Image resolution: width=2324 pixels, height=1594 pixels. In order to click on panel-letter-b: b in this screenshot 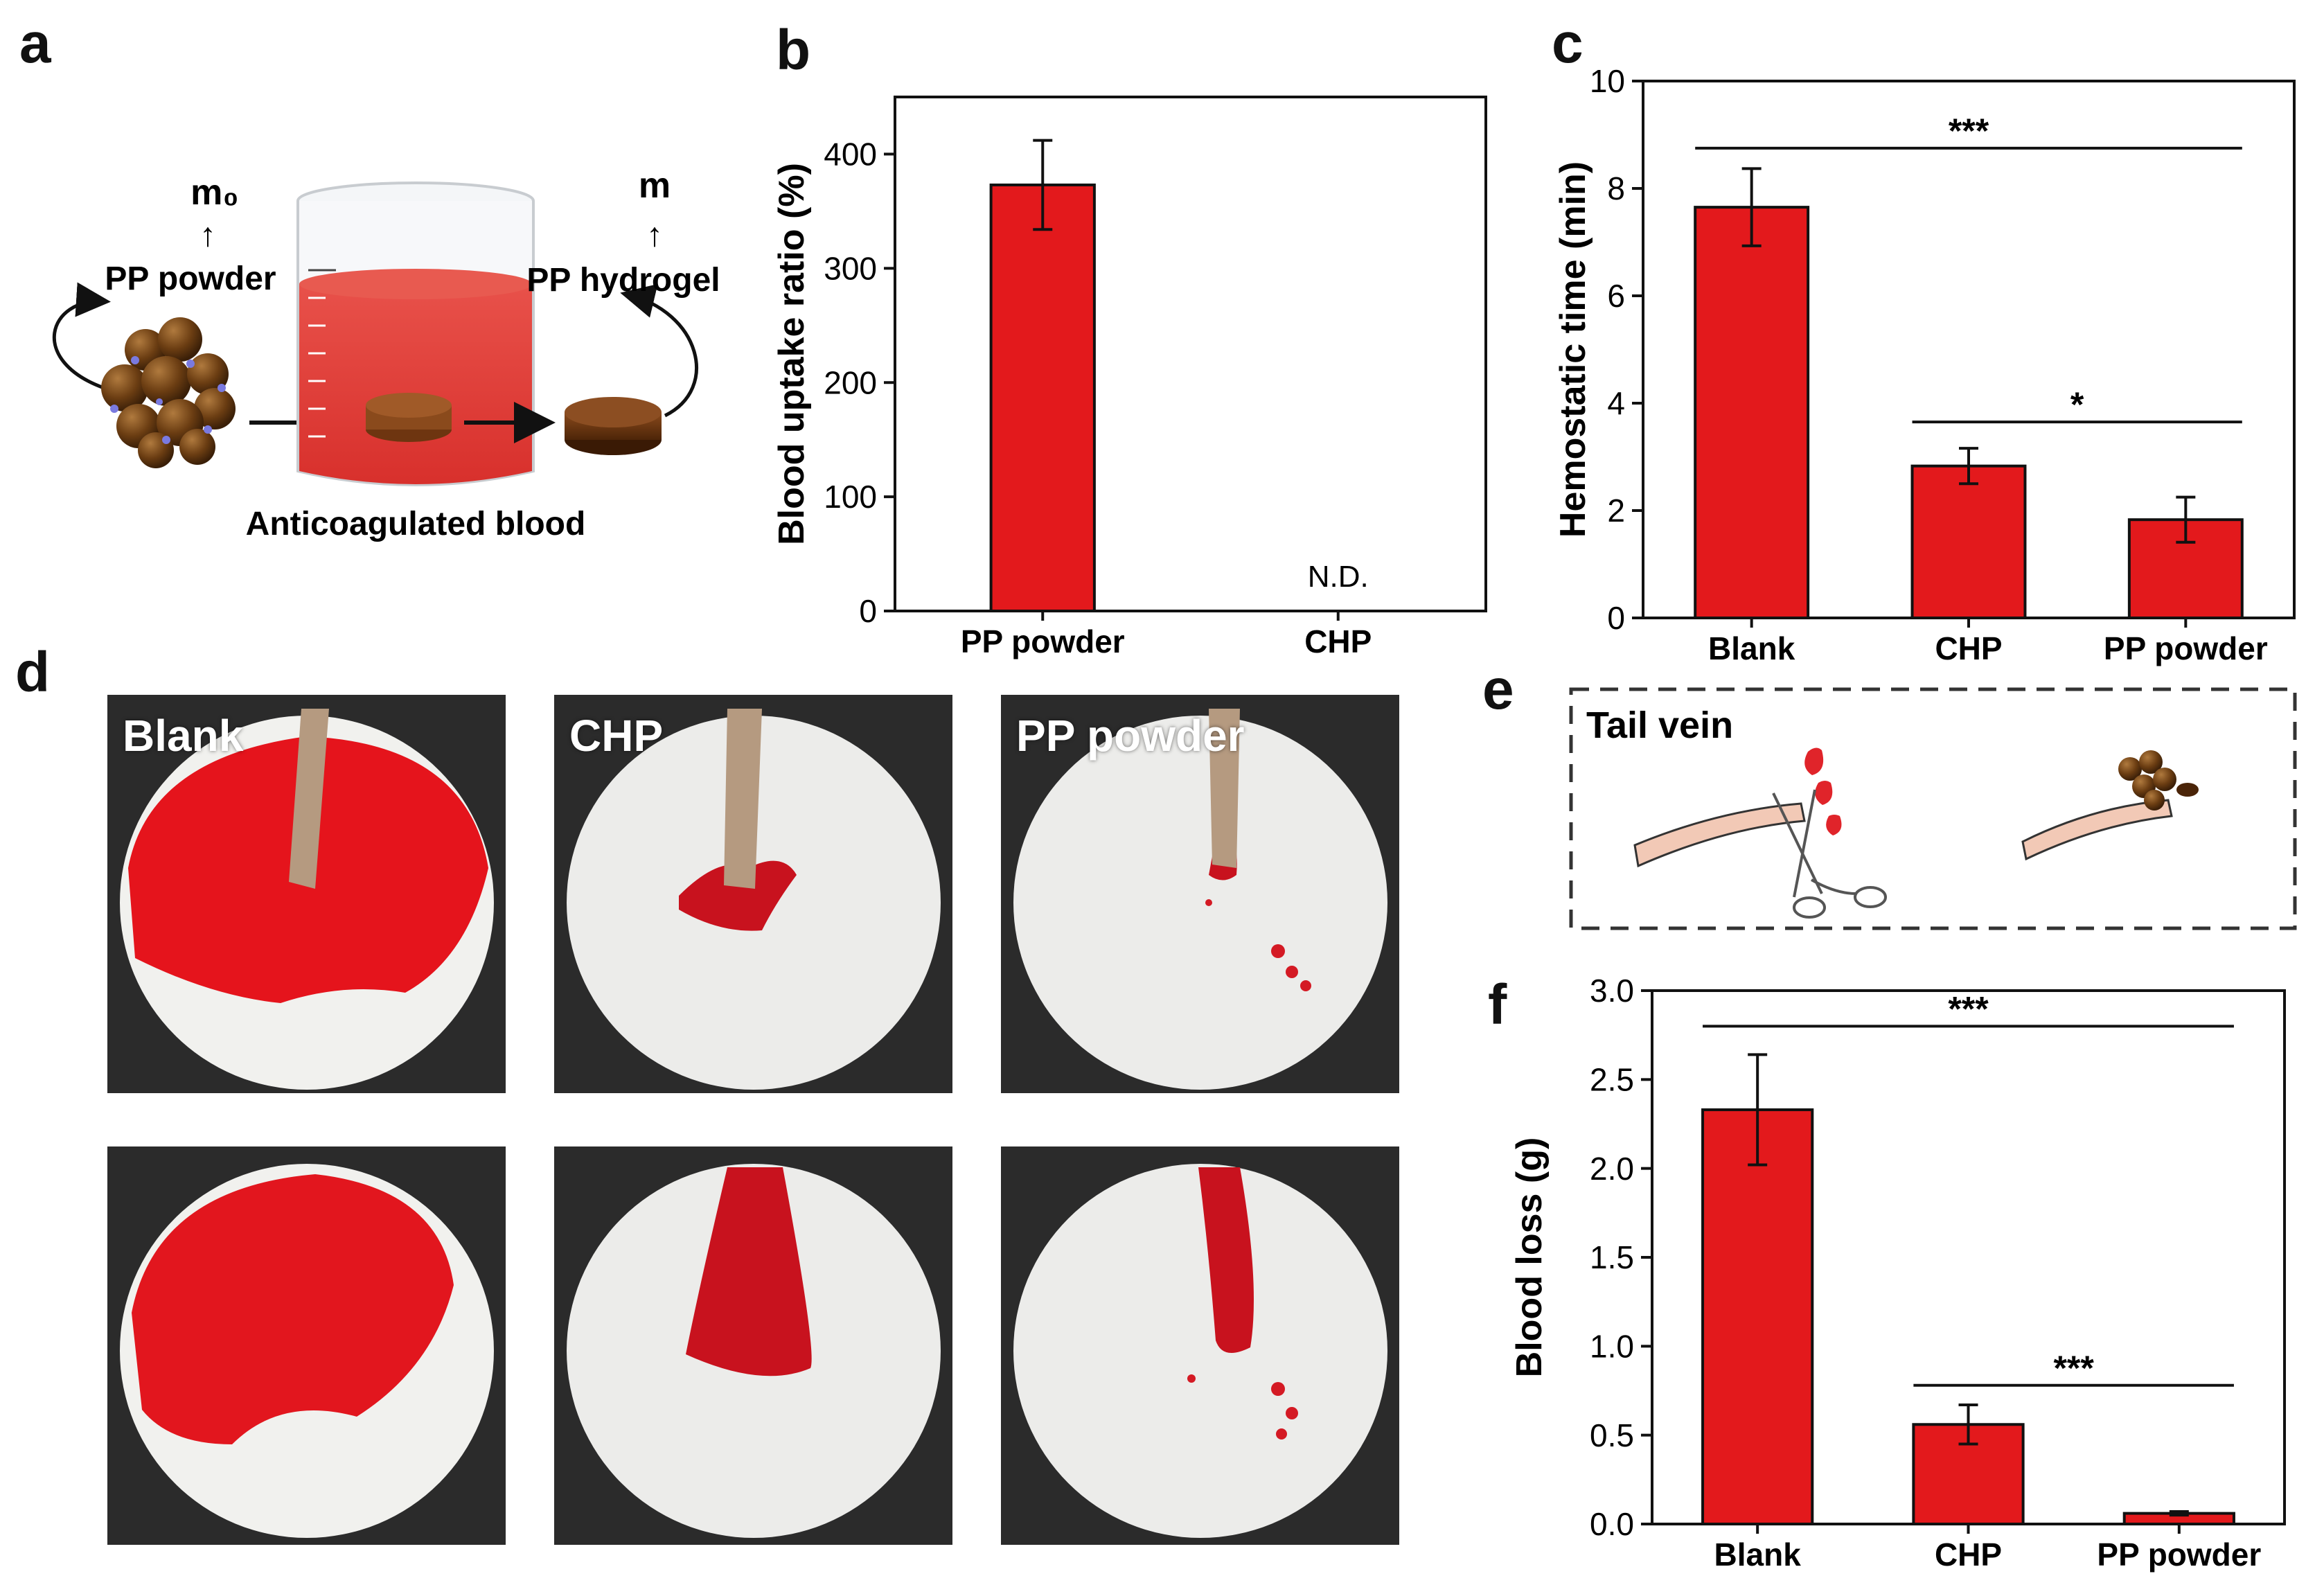, I will do `click(793, 51)`.